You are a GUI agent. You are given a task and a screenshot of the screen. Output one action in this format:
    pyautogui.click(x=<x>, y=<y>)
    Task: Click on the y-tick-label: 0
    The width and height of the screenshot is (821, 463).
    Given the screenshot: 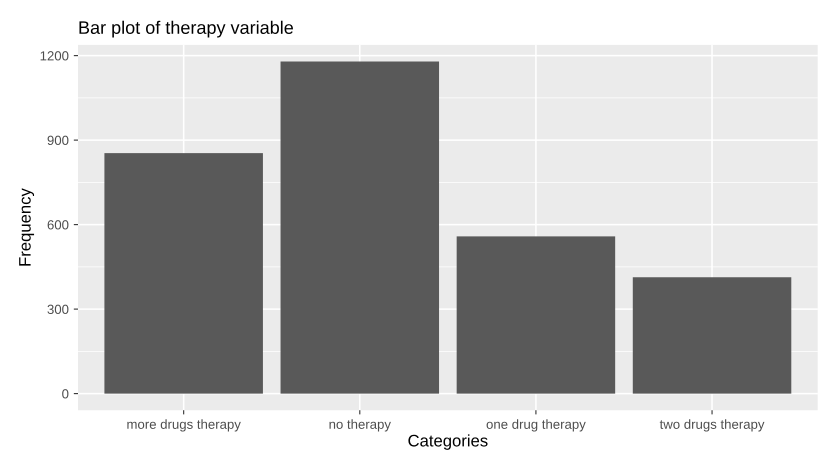 What is the action you would take?
    pyautogui.click(x=65, y=394)
    